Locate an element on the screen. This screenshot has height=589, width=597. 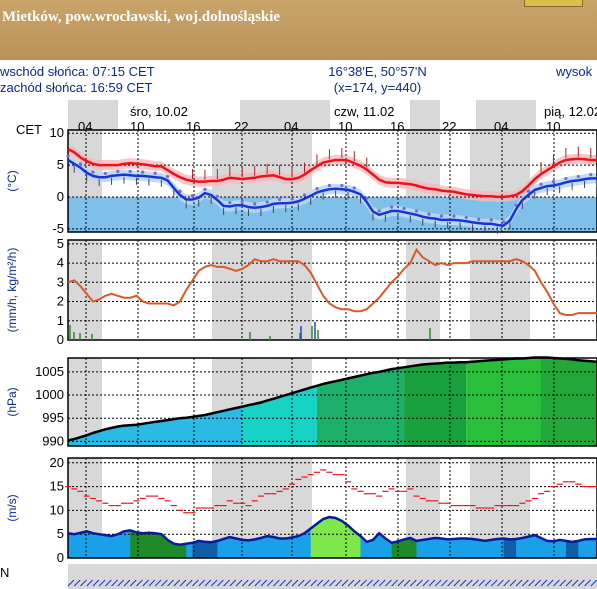
y-tick-label: 1 is located at coordinates (60, 320).